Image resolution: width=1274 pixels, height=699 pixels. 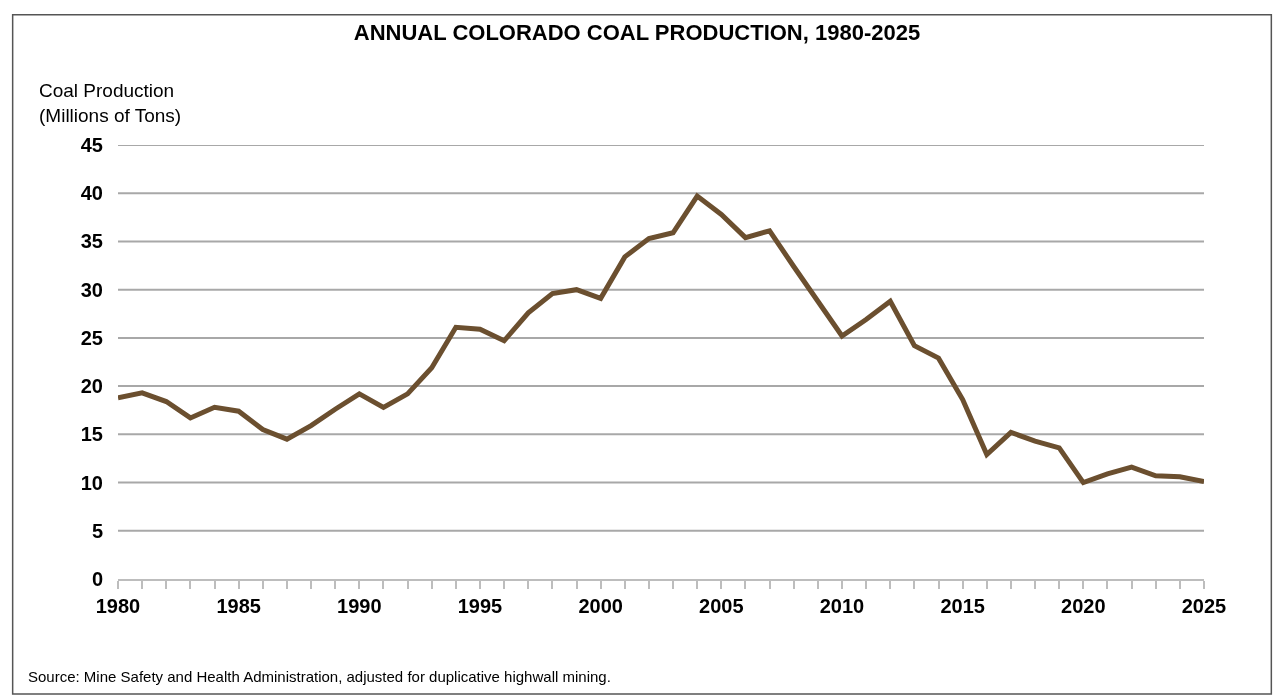 I want to click on source-note: Source: Mine Safety and Health Administration, adjusted for duplicative highwall mining., so click(x=319, y=676).